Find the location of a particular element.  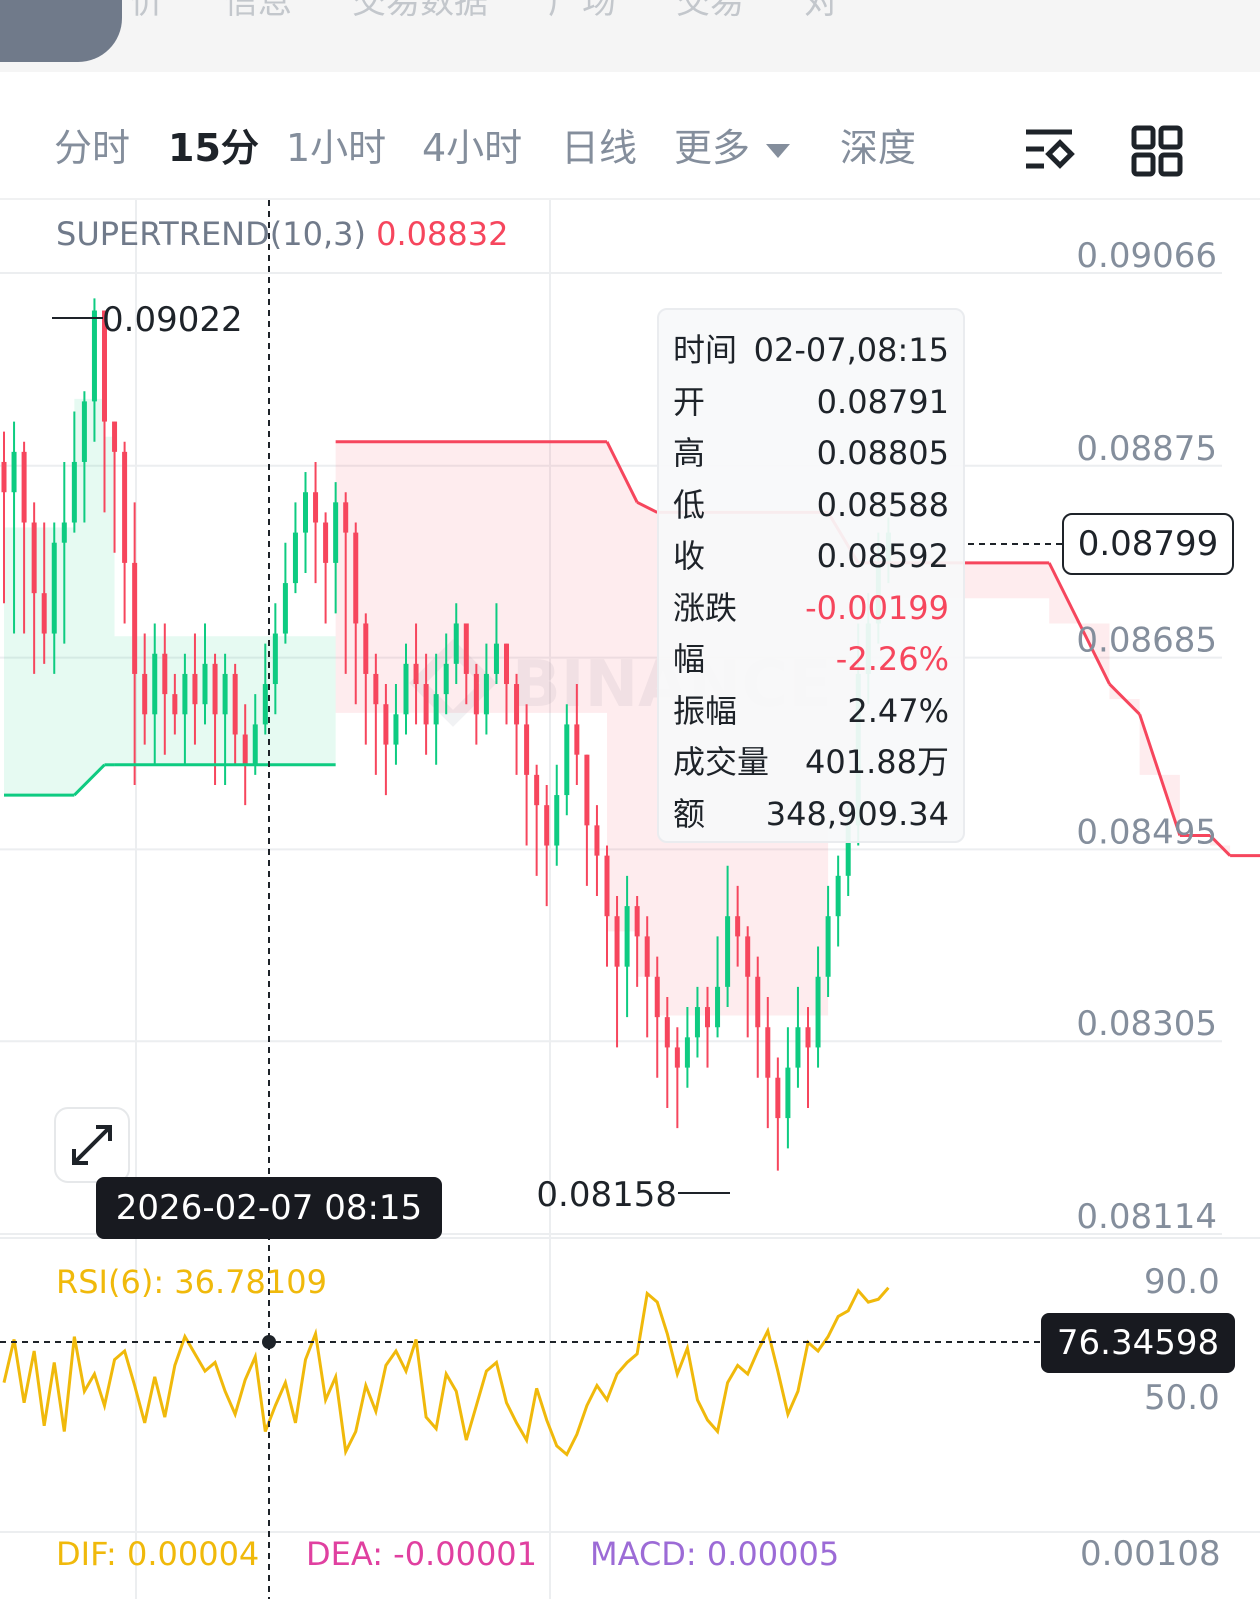

supertrend-value: 0.08832 is located at coordinates (442, 234).